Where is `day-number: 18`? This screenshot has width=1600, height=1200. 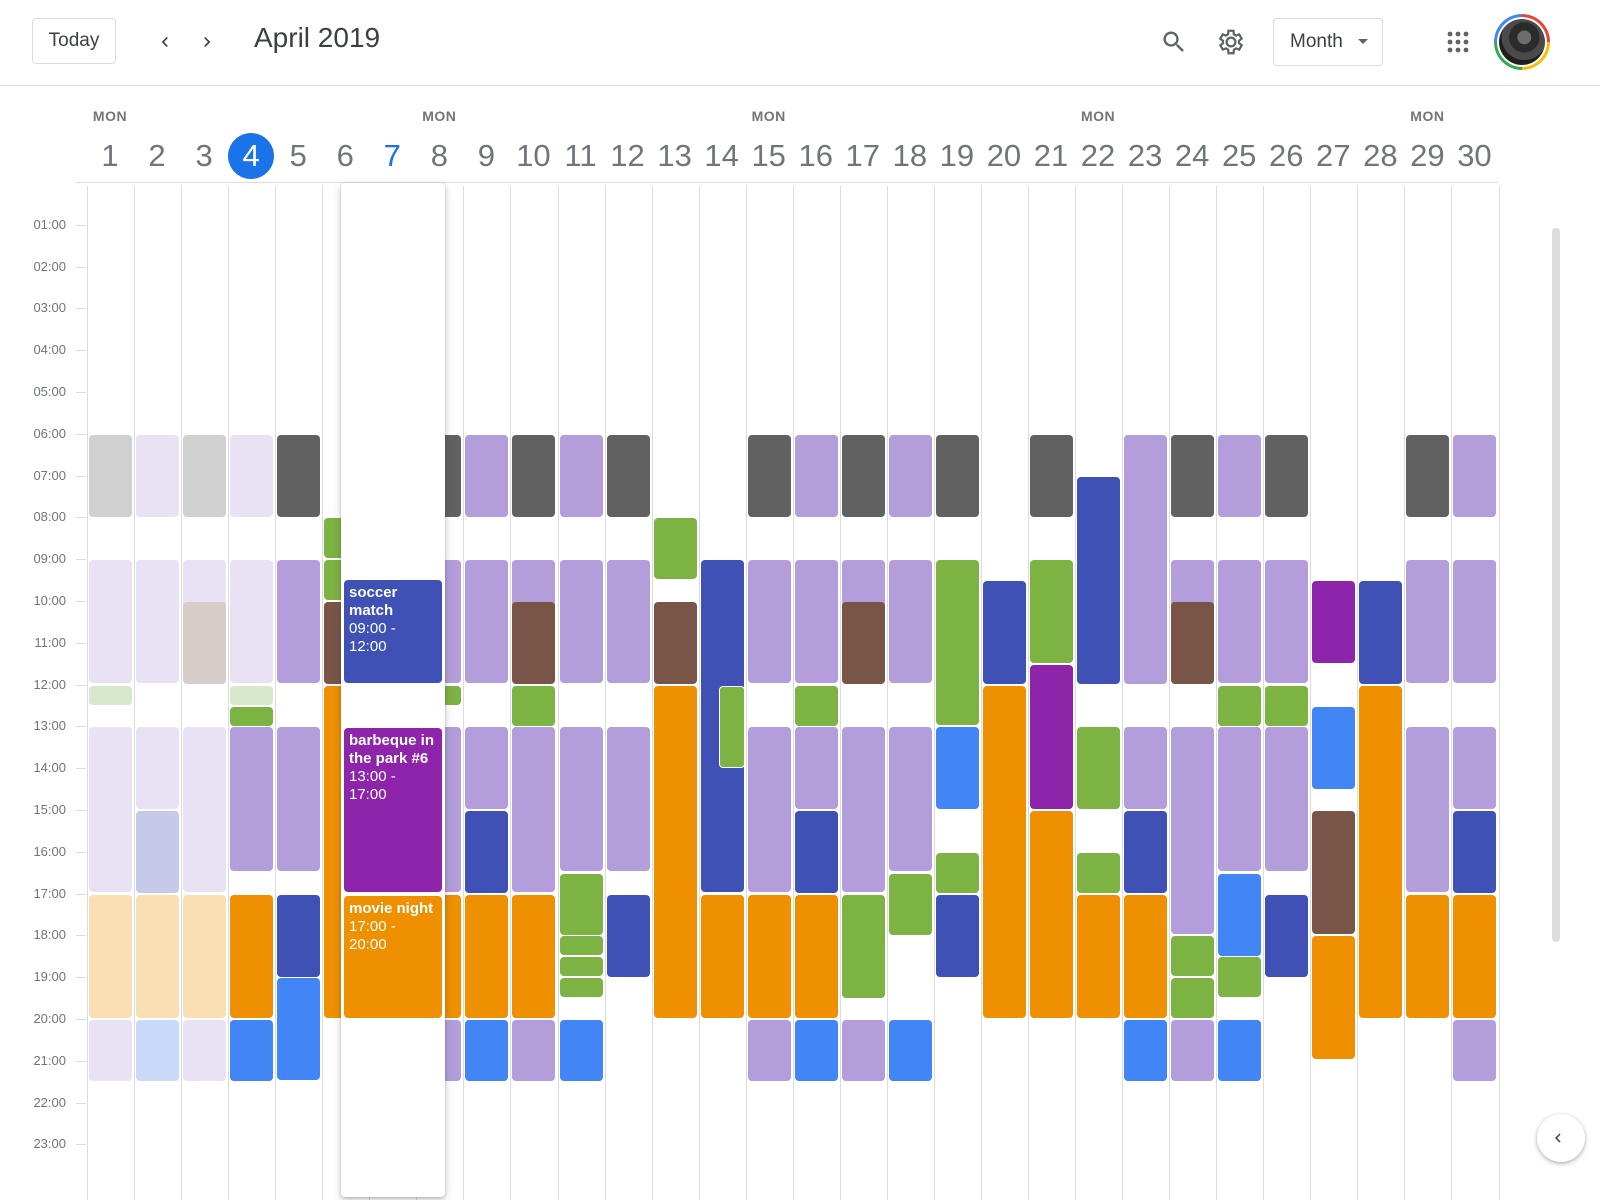
day-number: 18 is located at coordinates (910, 155).